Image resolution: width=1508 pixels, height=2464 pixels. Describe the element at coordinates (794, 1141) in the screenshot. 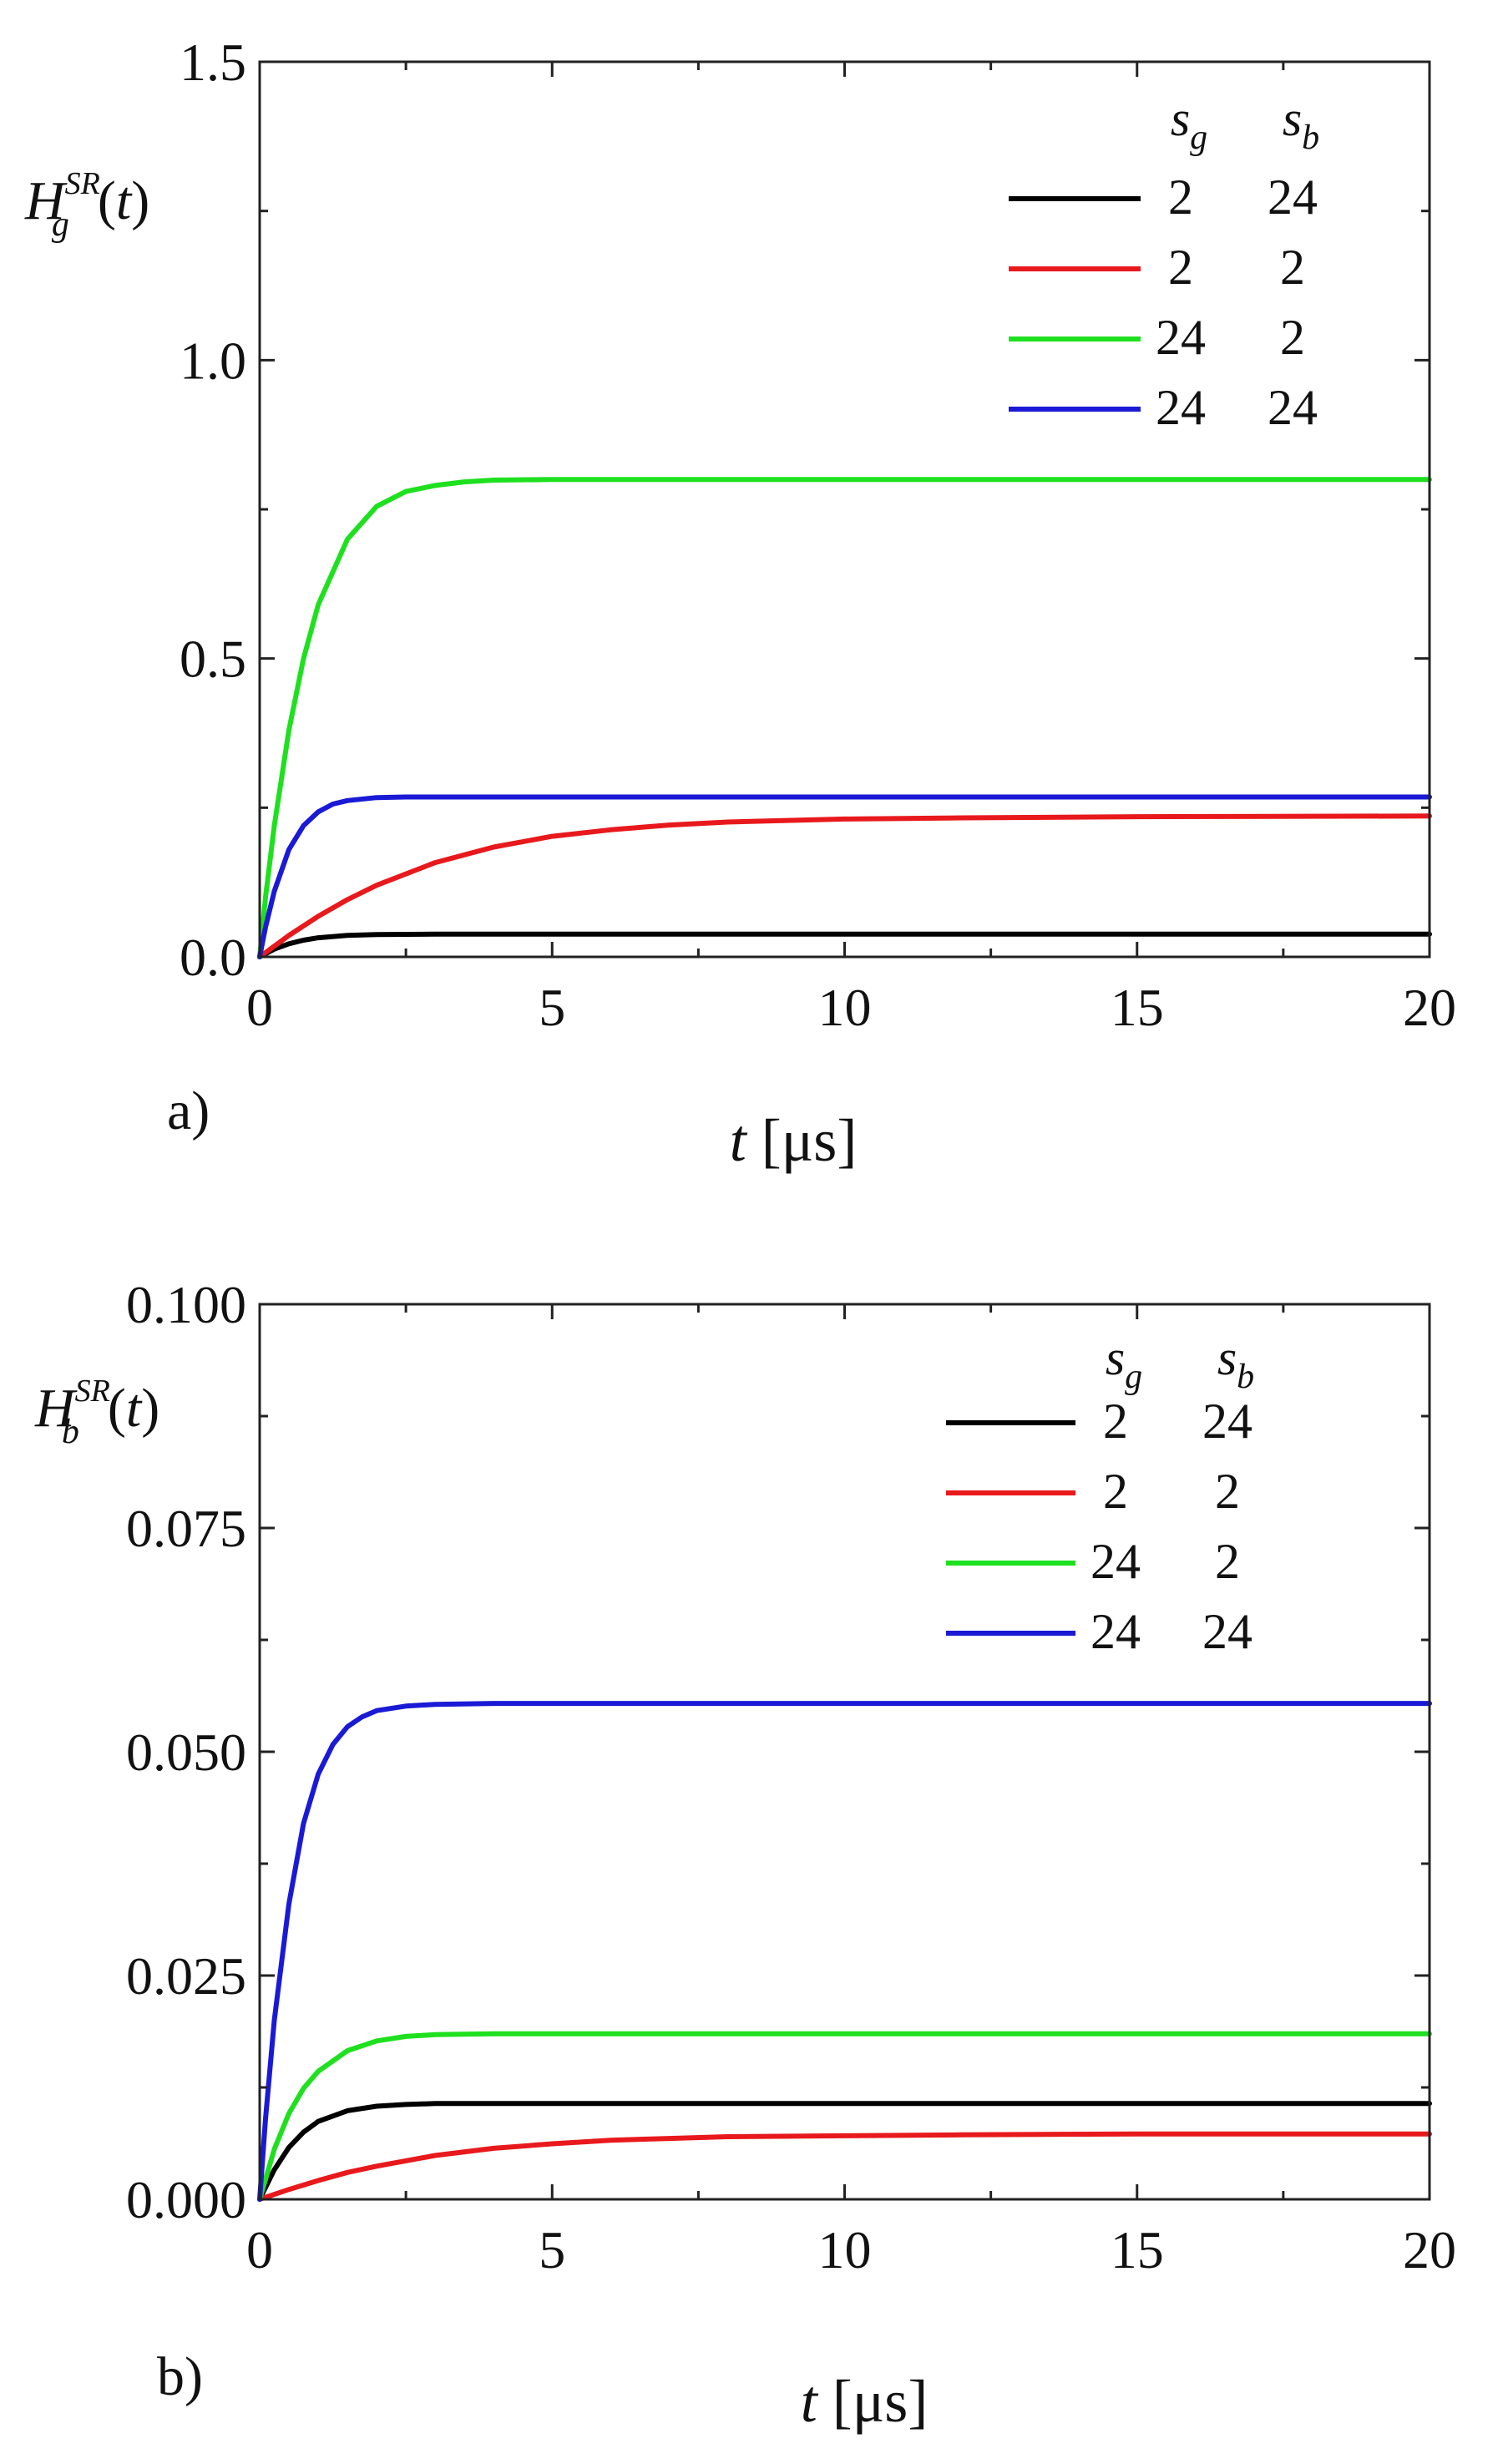

I see `panel-a-x-axis-label: t [μs]` at that location.